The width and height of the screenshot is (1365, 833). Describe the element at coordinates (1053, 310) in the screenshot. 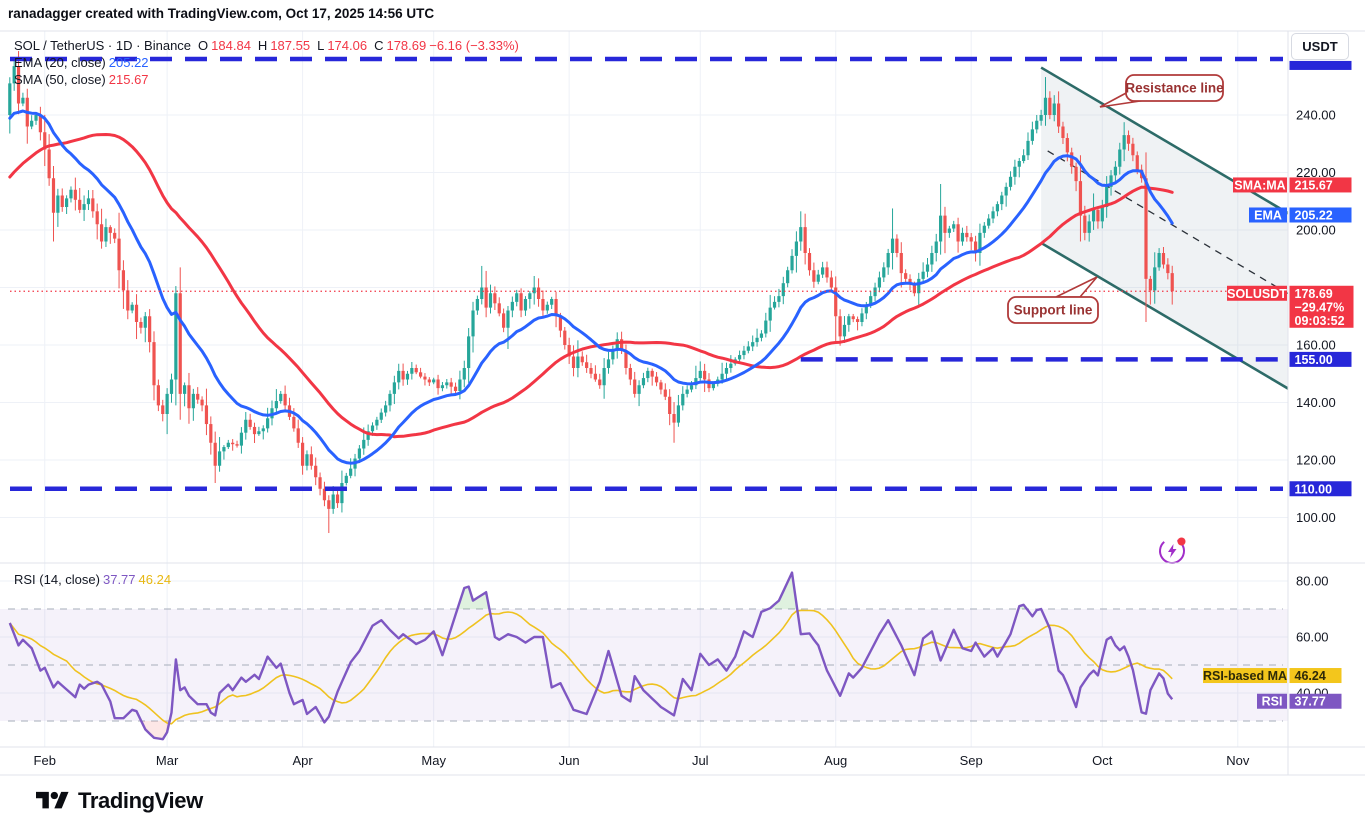

I see `svg-text: Support line` at that location.